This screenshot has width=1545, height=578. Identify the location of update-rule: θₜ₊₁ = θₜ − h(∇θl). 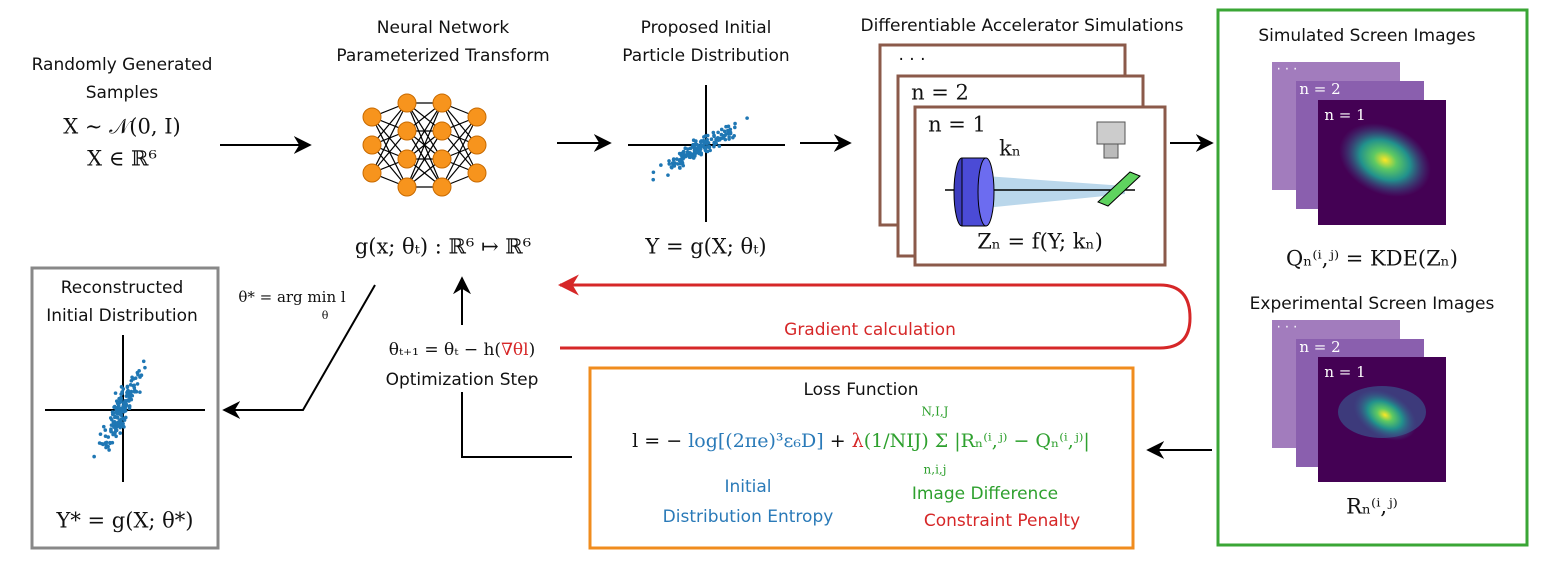
(462, 350).